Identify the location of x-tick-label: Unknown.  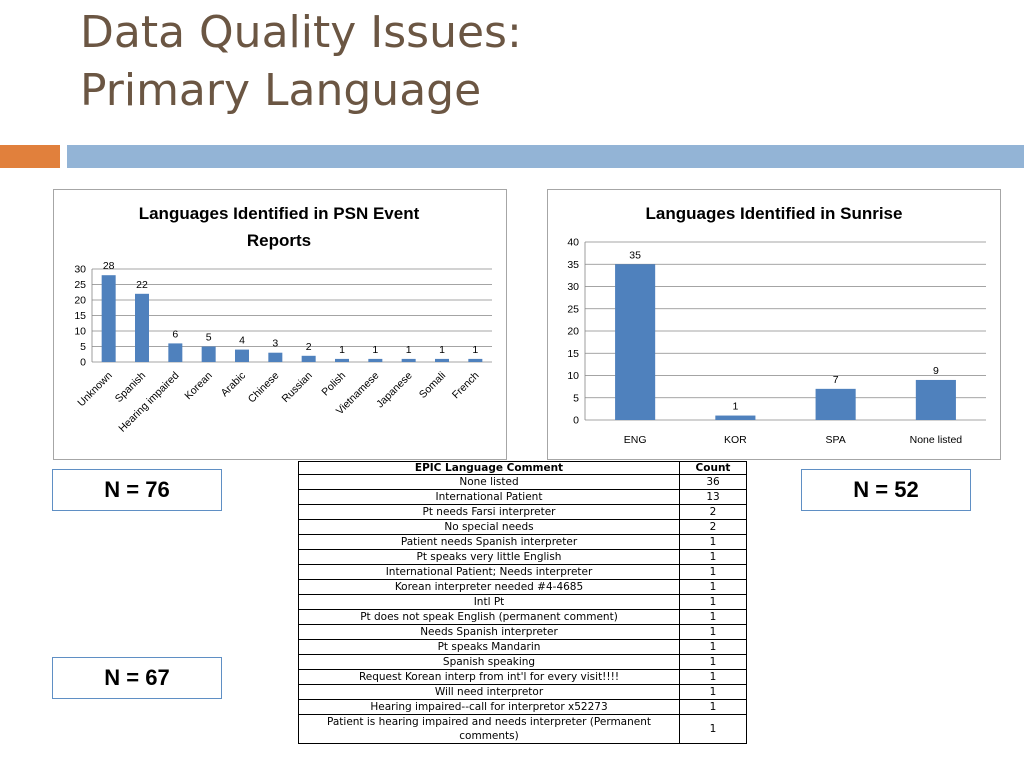
(95, 390).